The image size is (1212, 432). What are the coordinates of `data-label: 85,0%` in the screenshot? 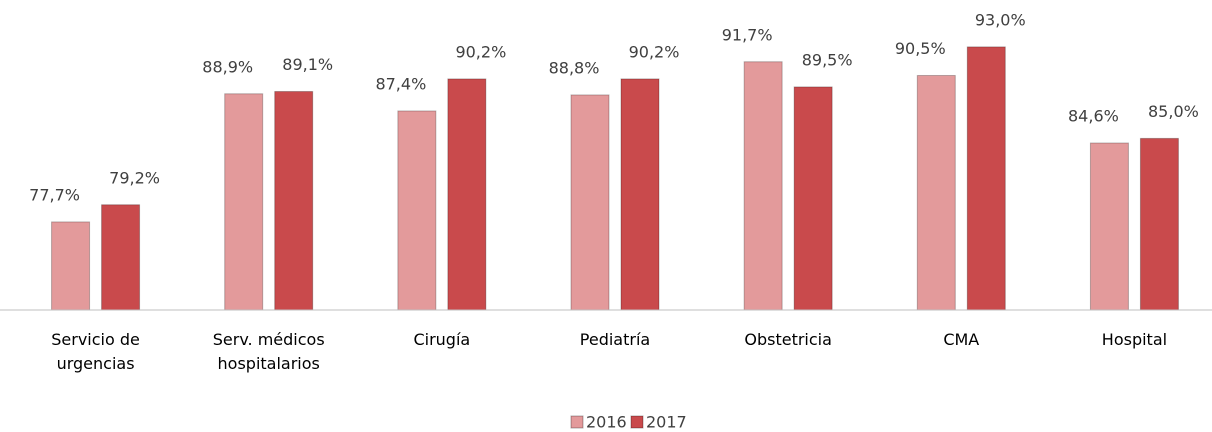 It's located at (1173, 111).